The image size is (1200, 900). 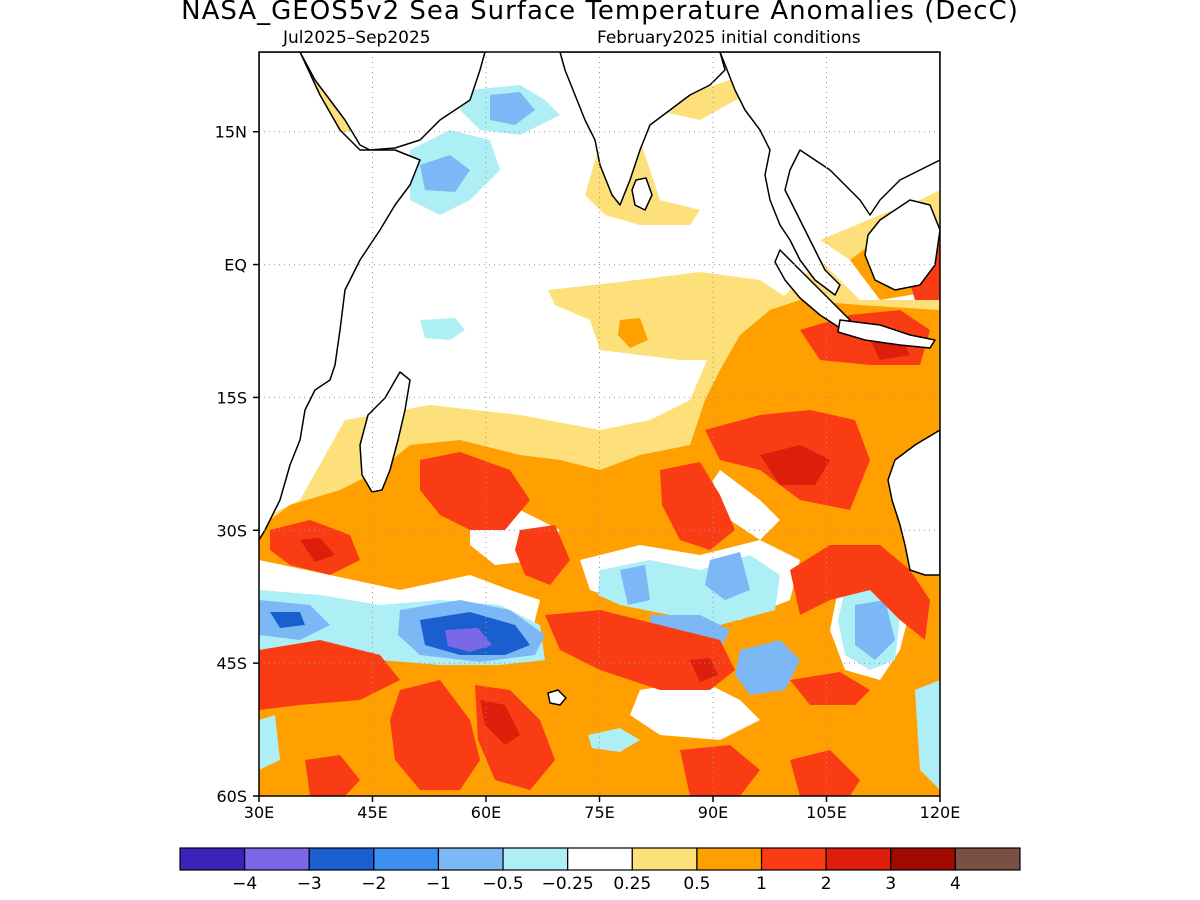 I want to click on colorbar-label: 0.25, so click(x=632, y=884).